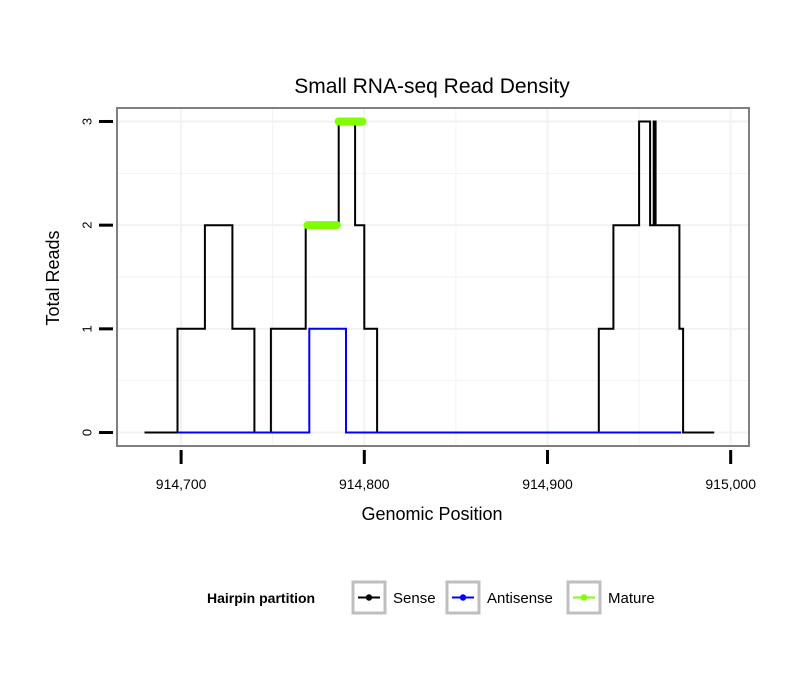  I want to click on chart-title: Small RNA-seq Read Density, so click(432, 86).